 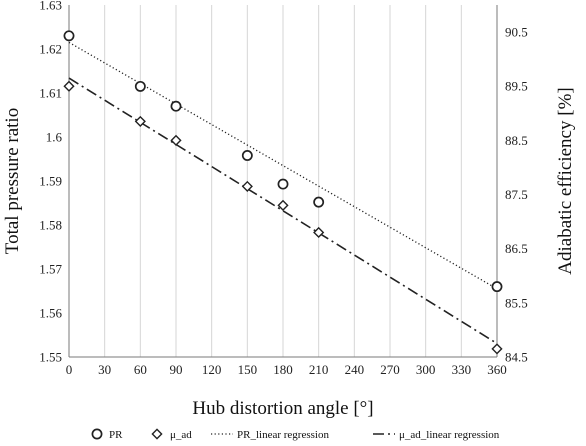 What do you see at coordinates (516, 302) in the screenshot?
I see `y2-tick-label: 85.5` at bounding box center [516, 302].